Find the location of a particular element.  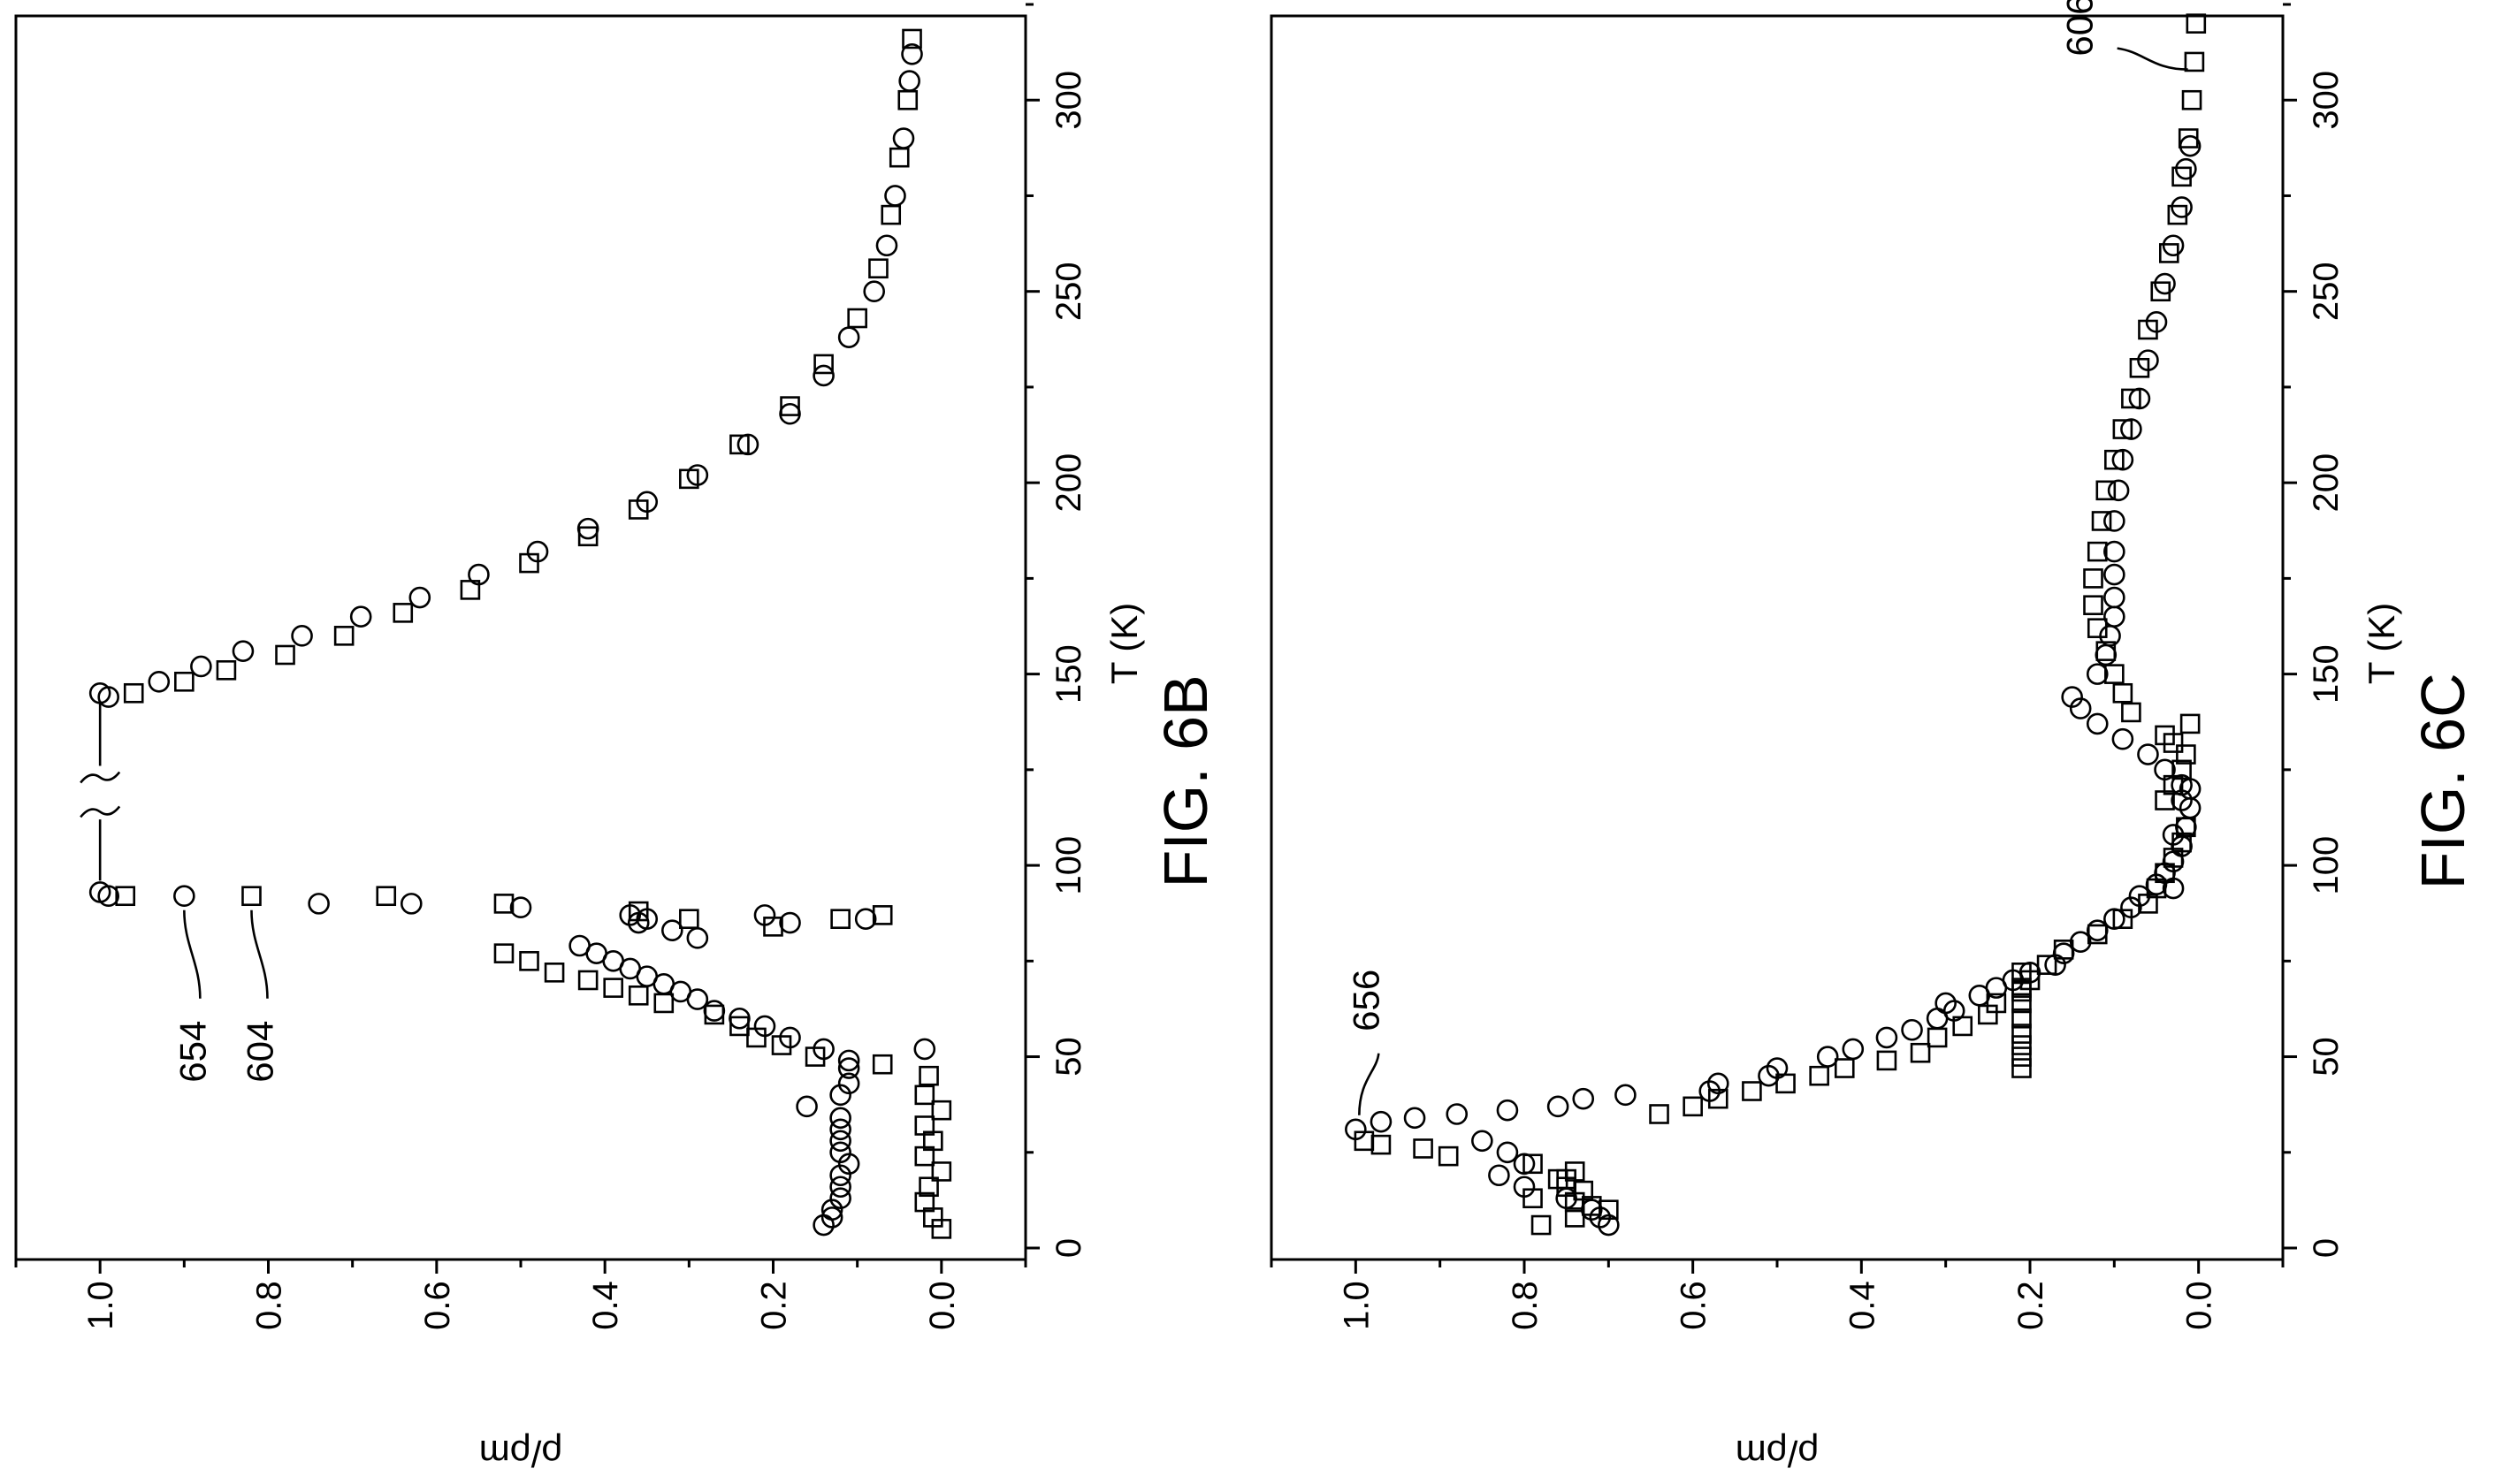

x-axis-label: T (K) is located at coordinates (1124, 644).